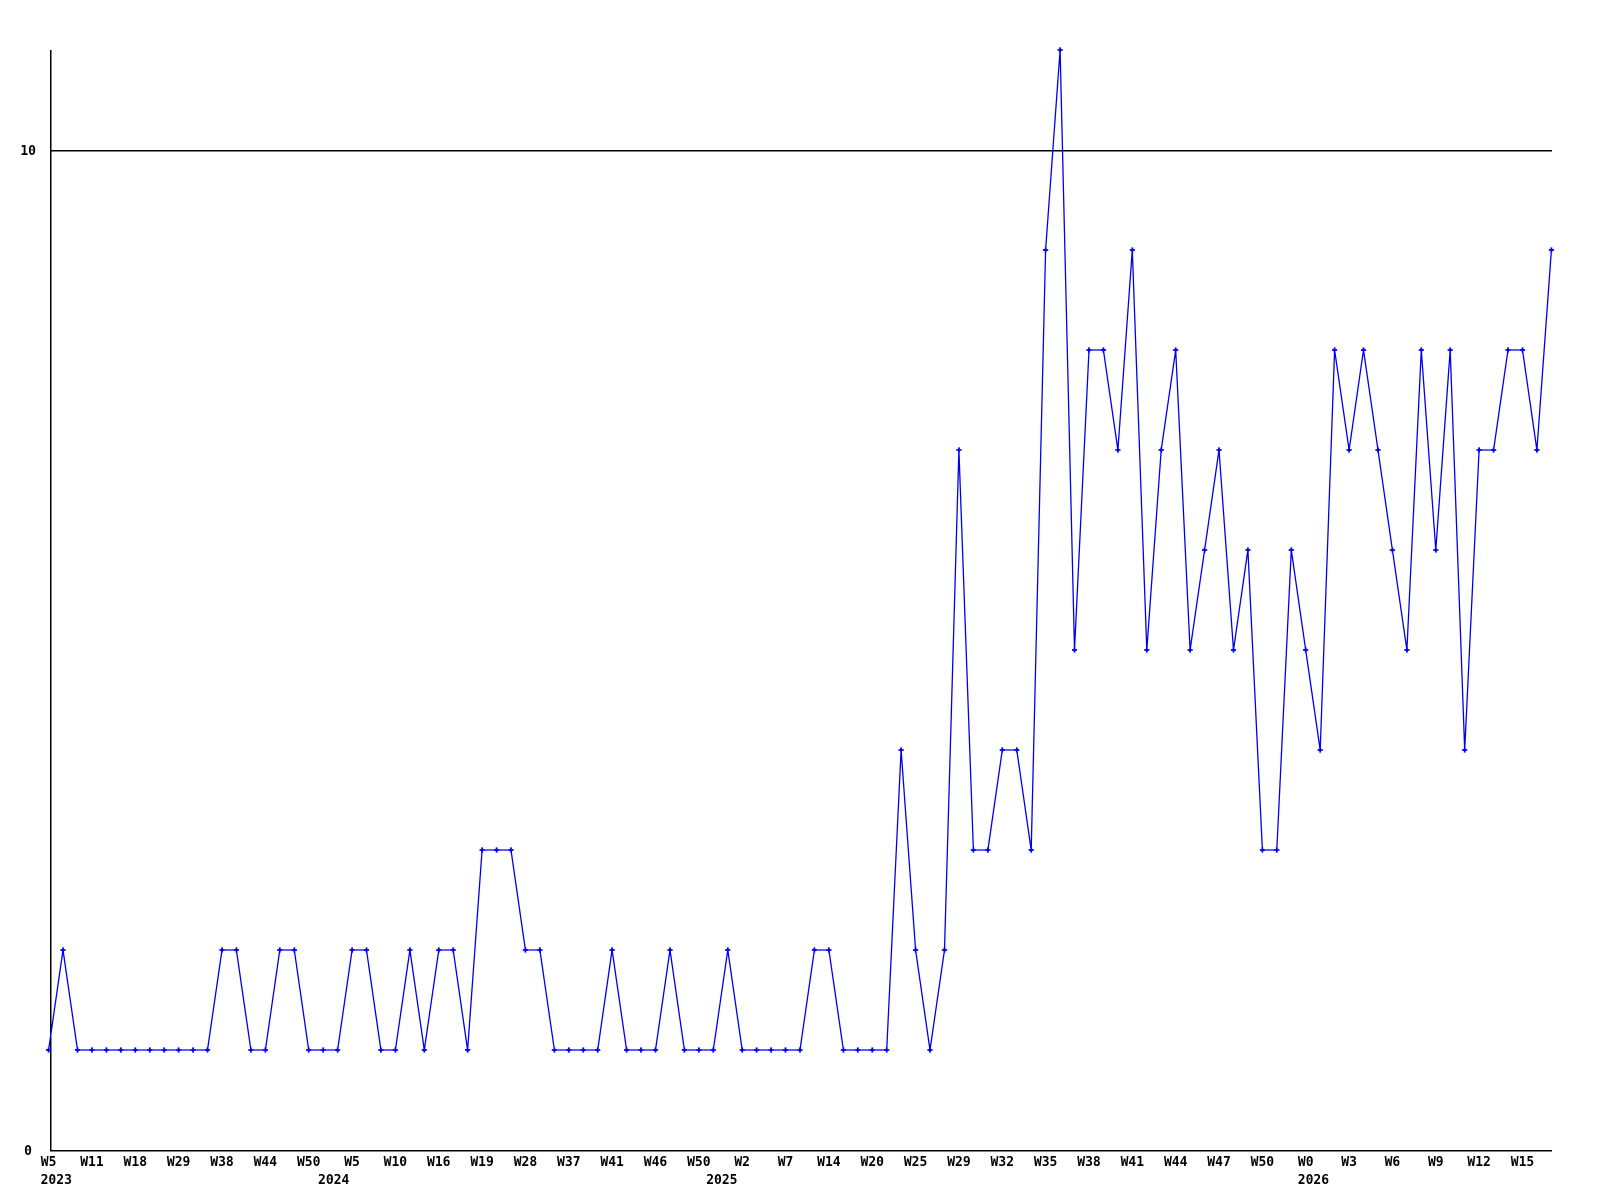  What do you see at coordinates (873, 1162) in the screenshot?
I see `x-tick-label: W20` at bounding box center [873, 1162].